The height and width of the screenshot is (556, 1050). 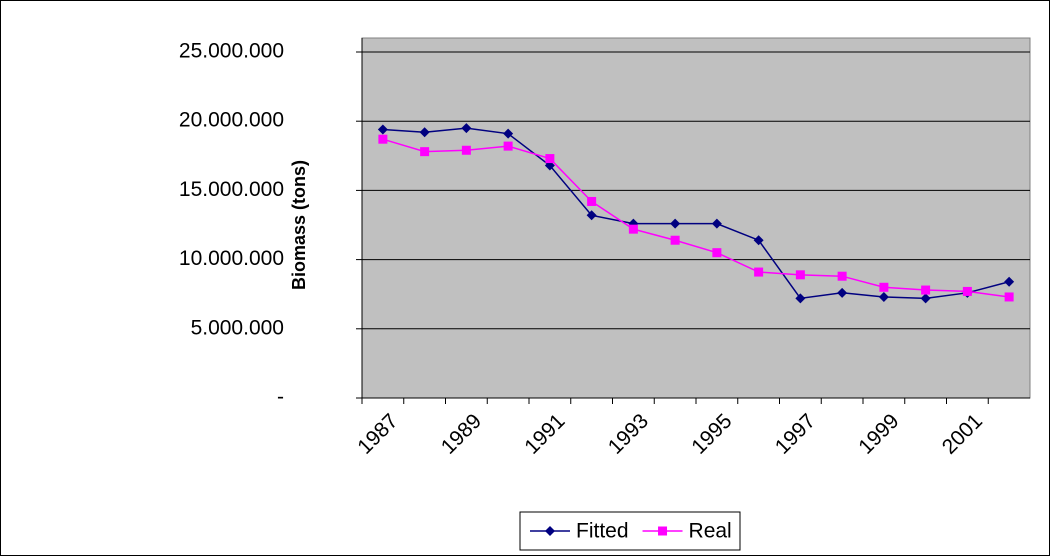 What do you see at coordinates (231, 189) in the screenshot?
I see `y-tick-label: 15.000.000` at bounding box center [231, 189].